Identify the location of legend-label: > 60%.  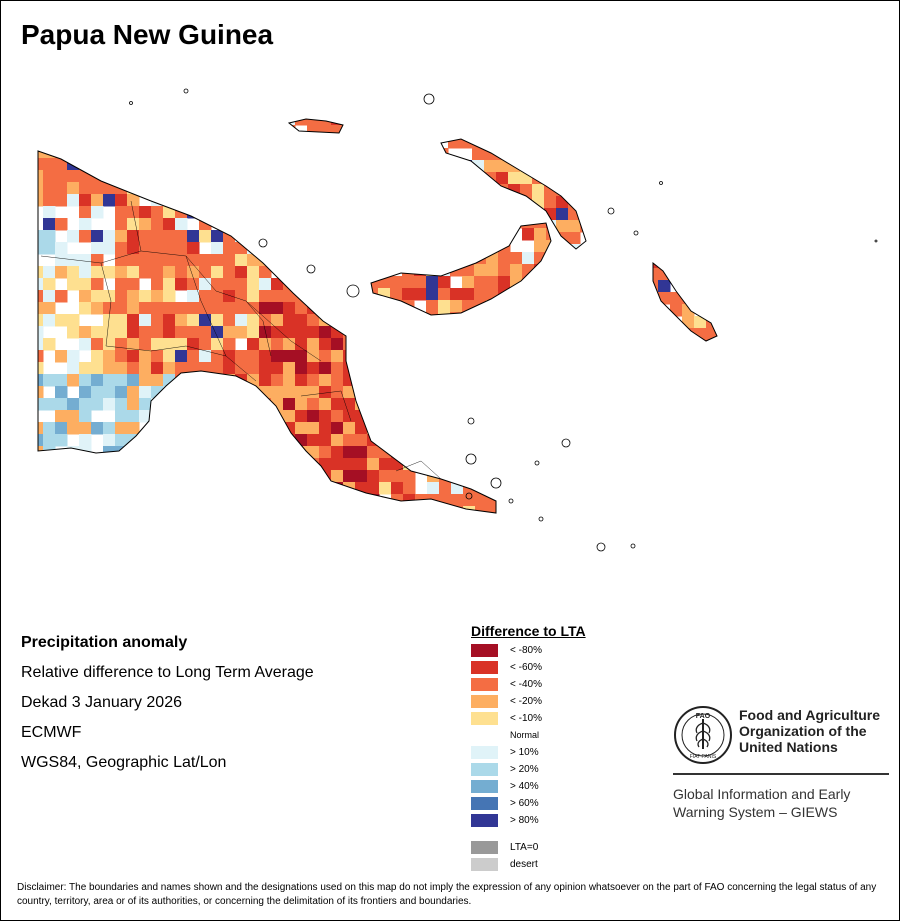
(524, 803).